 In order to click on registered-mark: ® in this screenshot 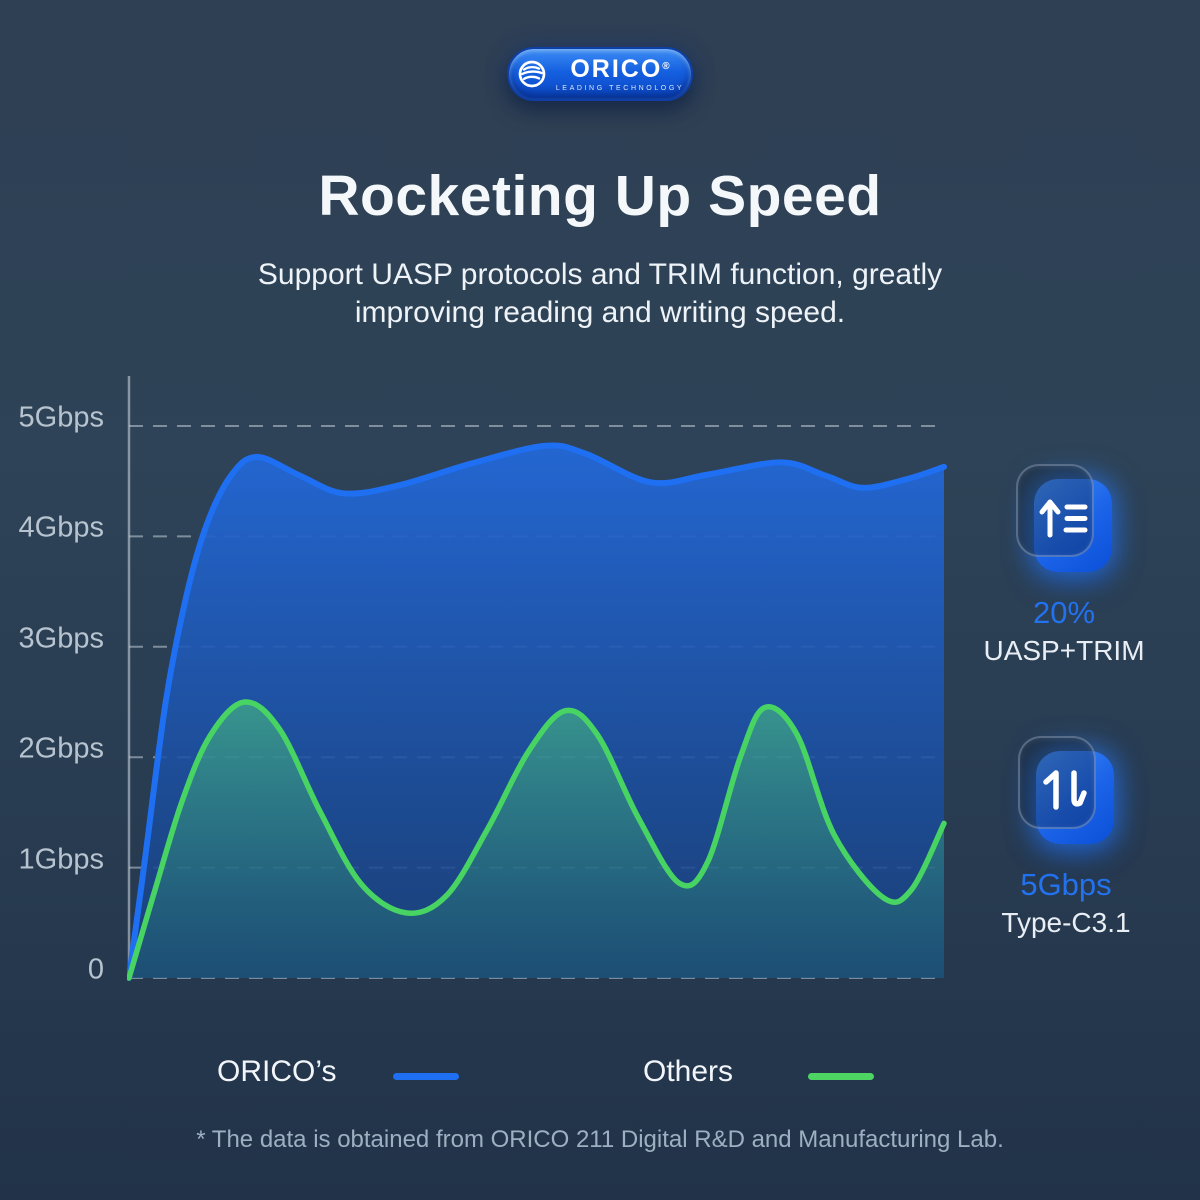, I will do `click(666, 66)`.